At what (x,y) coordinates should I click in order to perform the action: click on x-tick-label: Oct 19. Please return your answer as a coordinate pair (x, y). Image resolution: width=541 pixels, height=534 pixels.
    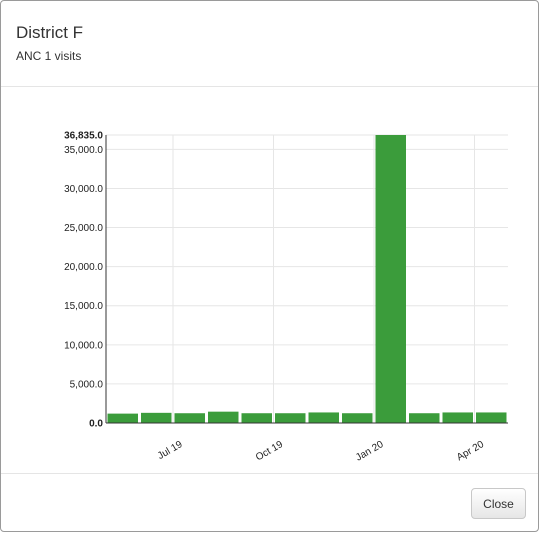
    Looking at the image, I should click on (269, 451).